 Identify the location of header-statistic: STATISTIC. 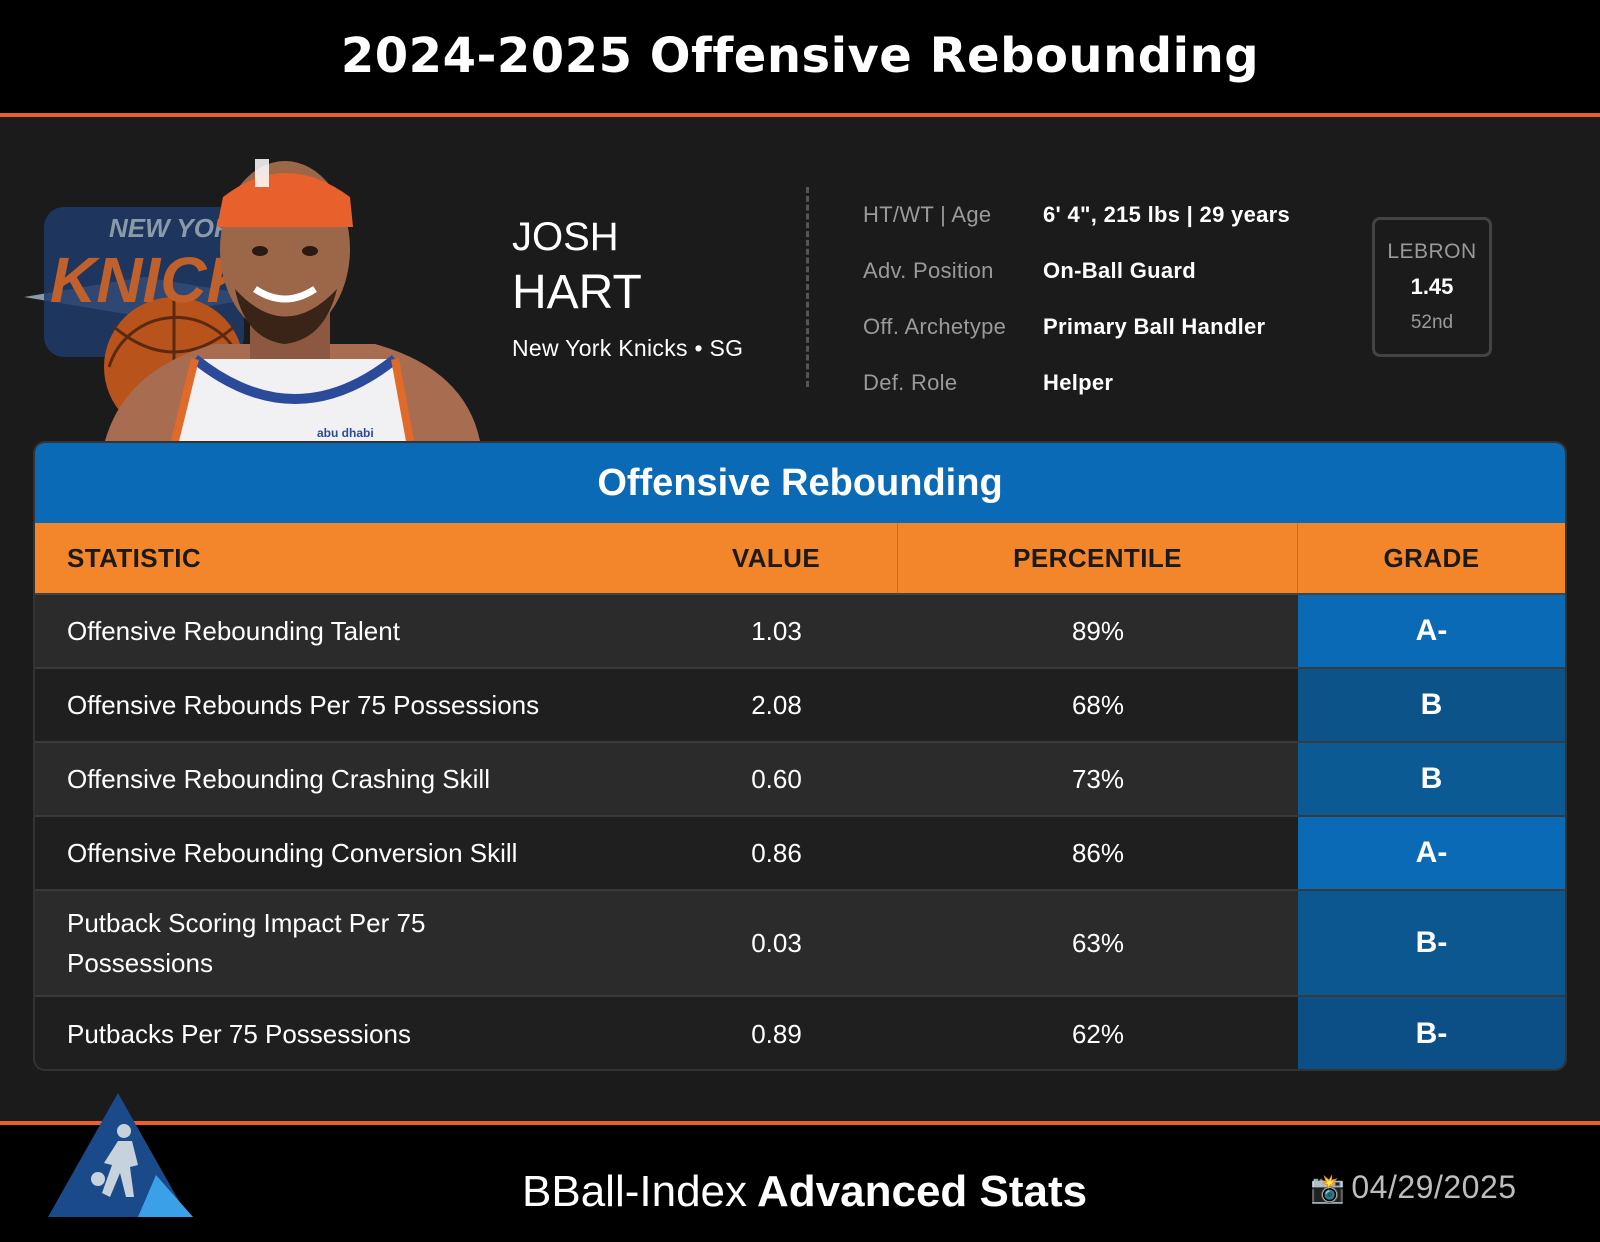
(134, 557).